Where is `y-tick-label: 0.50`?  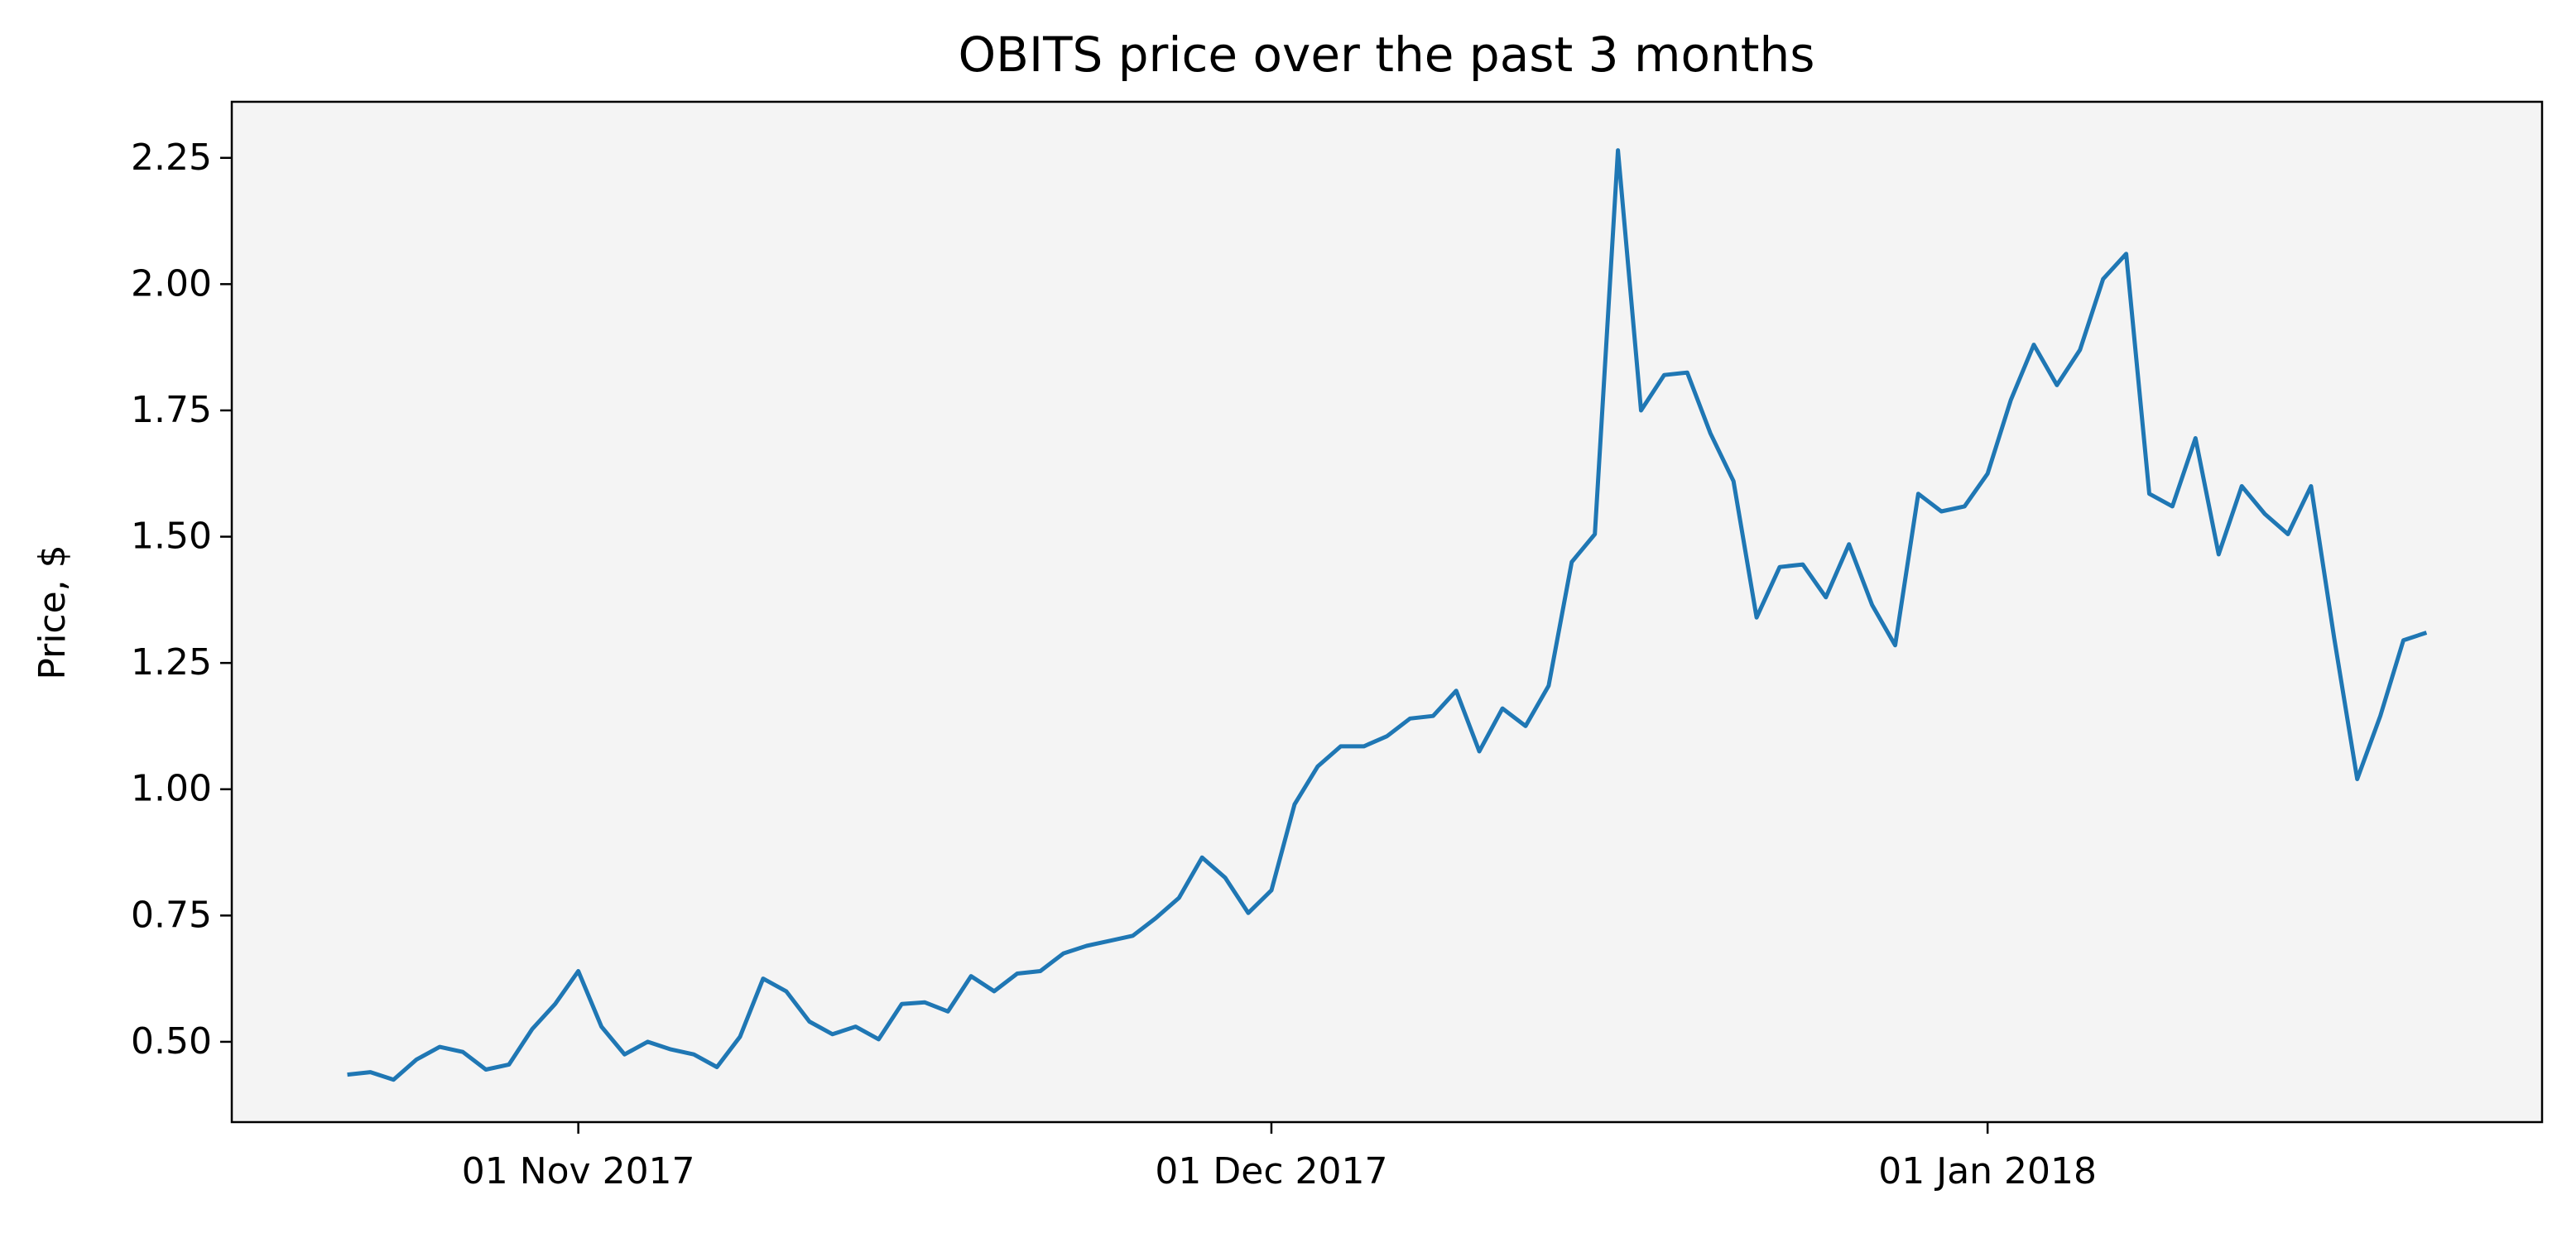 y-tick-label: 0.50 is located at coordinates (171, 1041).